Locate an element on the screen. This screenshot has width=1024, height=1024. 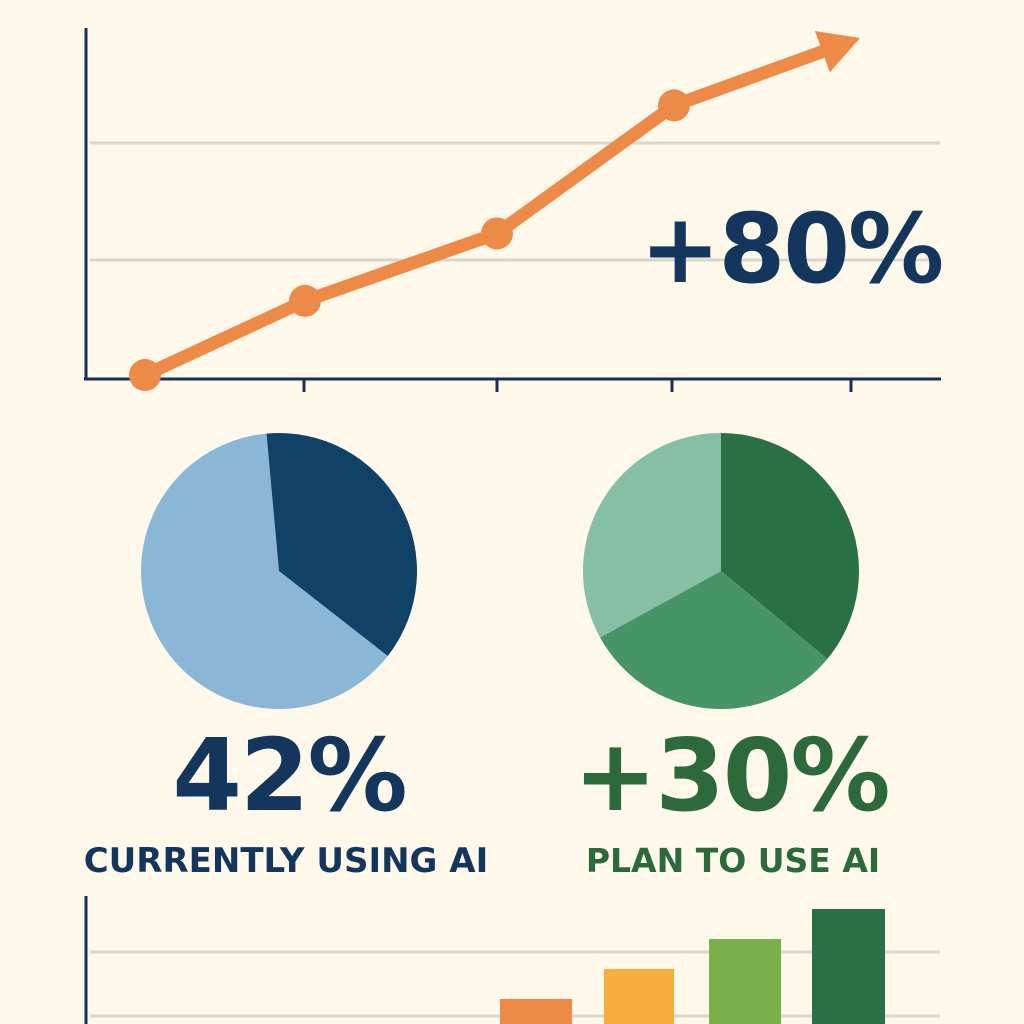
growth-stat: +80% is located at coordinates (791, 249).